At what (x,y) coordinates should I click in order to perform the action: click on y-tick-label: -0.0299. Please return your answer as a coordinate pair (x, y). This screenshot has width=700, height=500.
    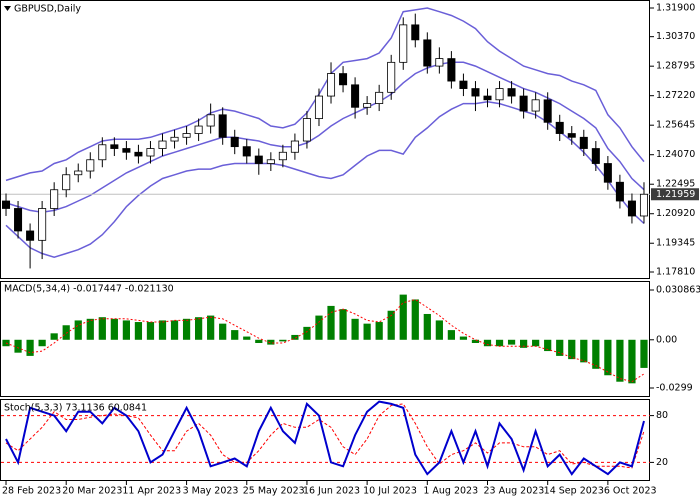
    Looking at the image, I should click on (674, 388).